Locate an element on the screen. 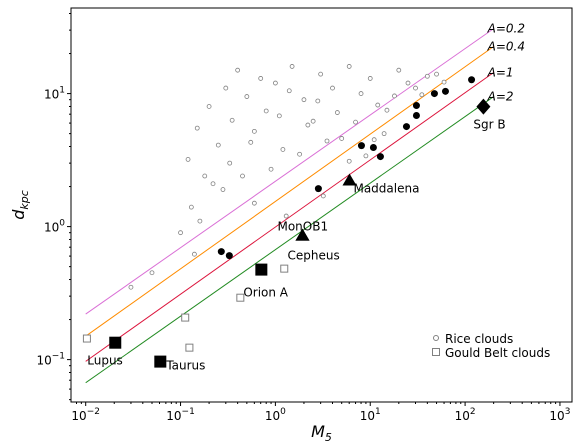  x-axis-label: M5 is located at coordinates (321, 432).